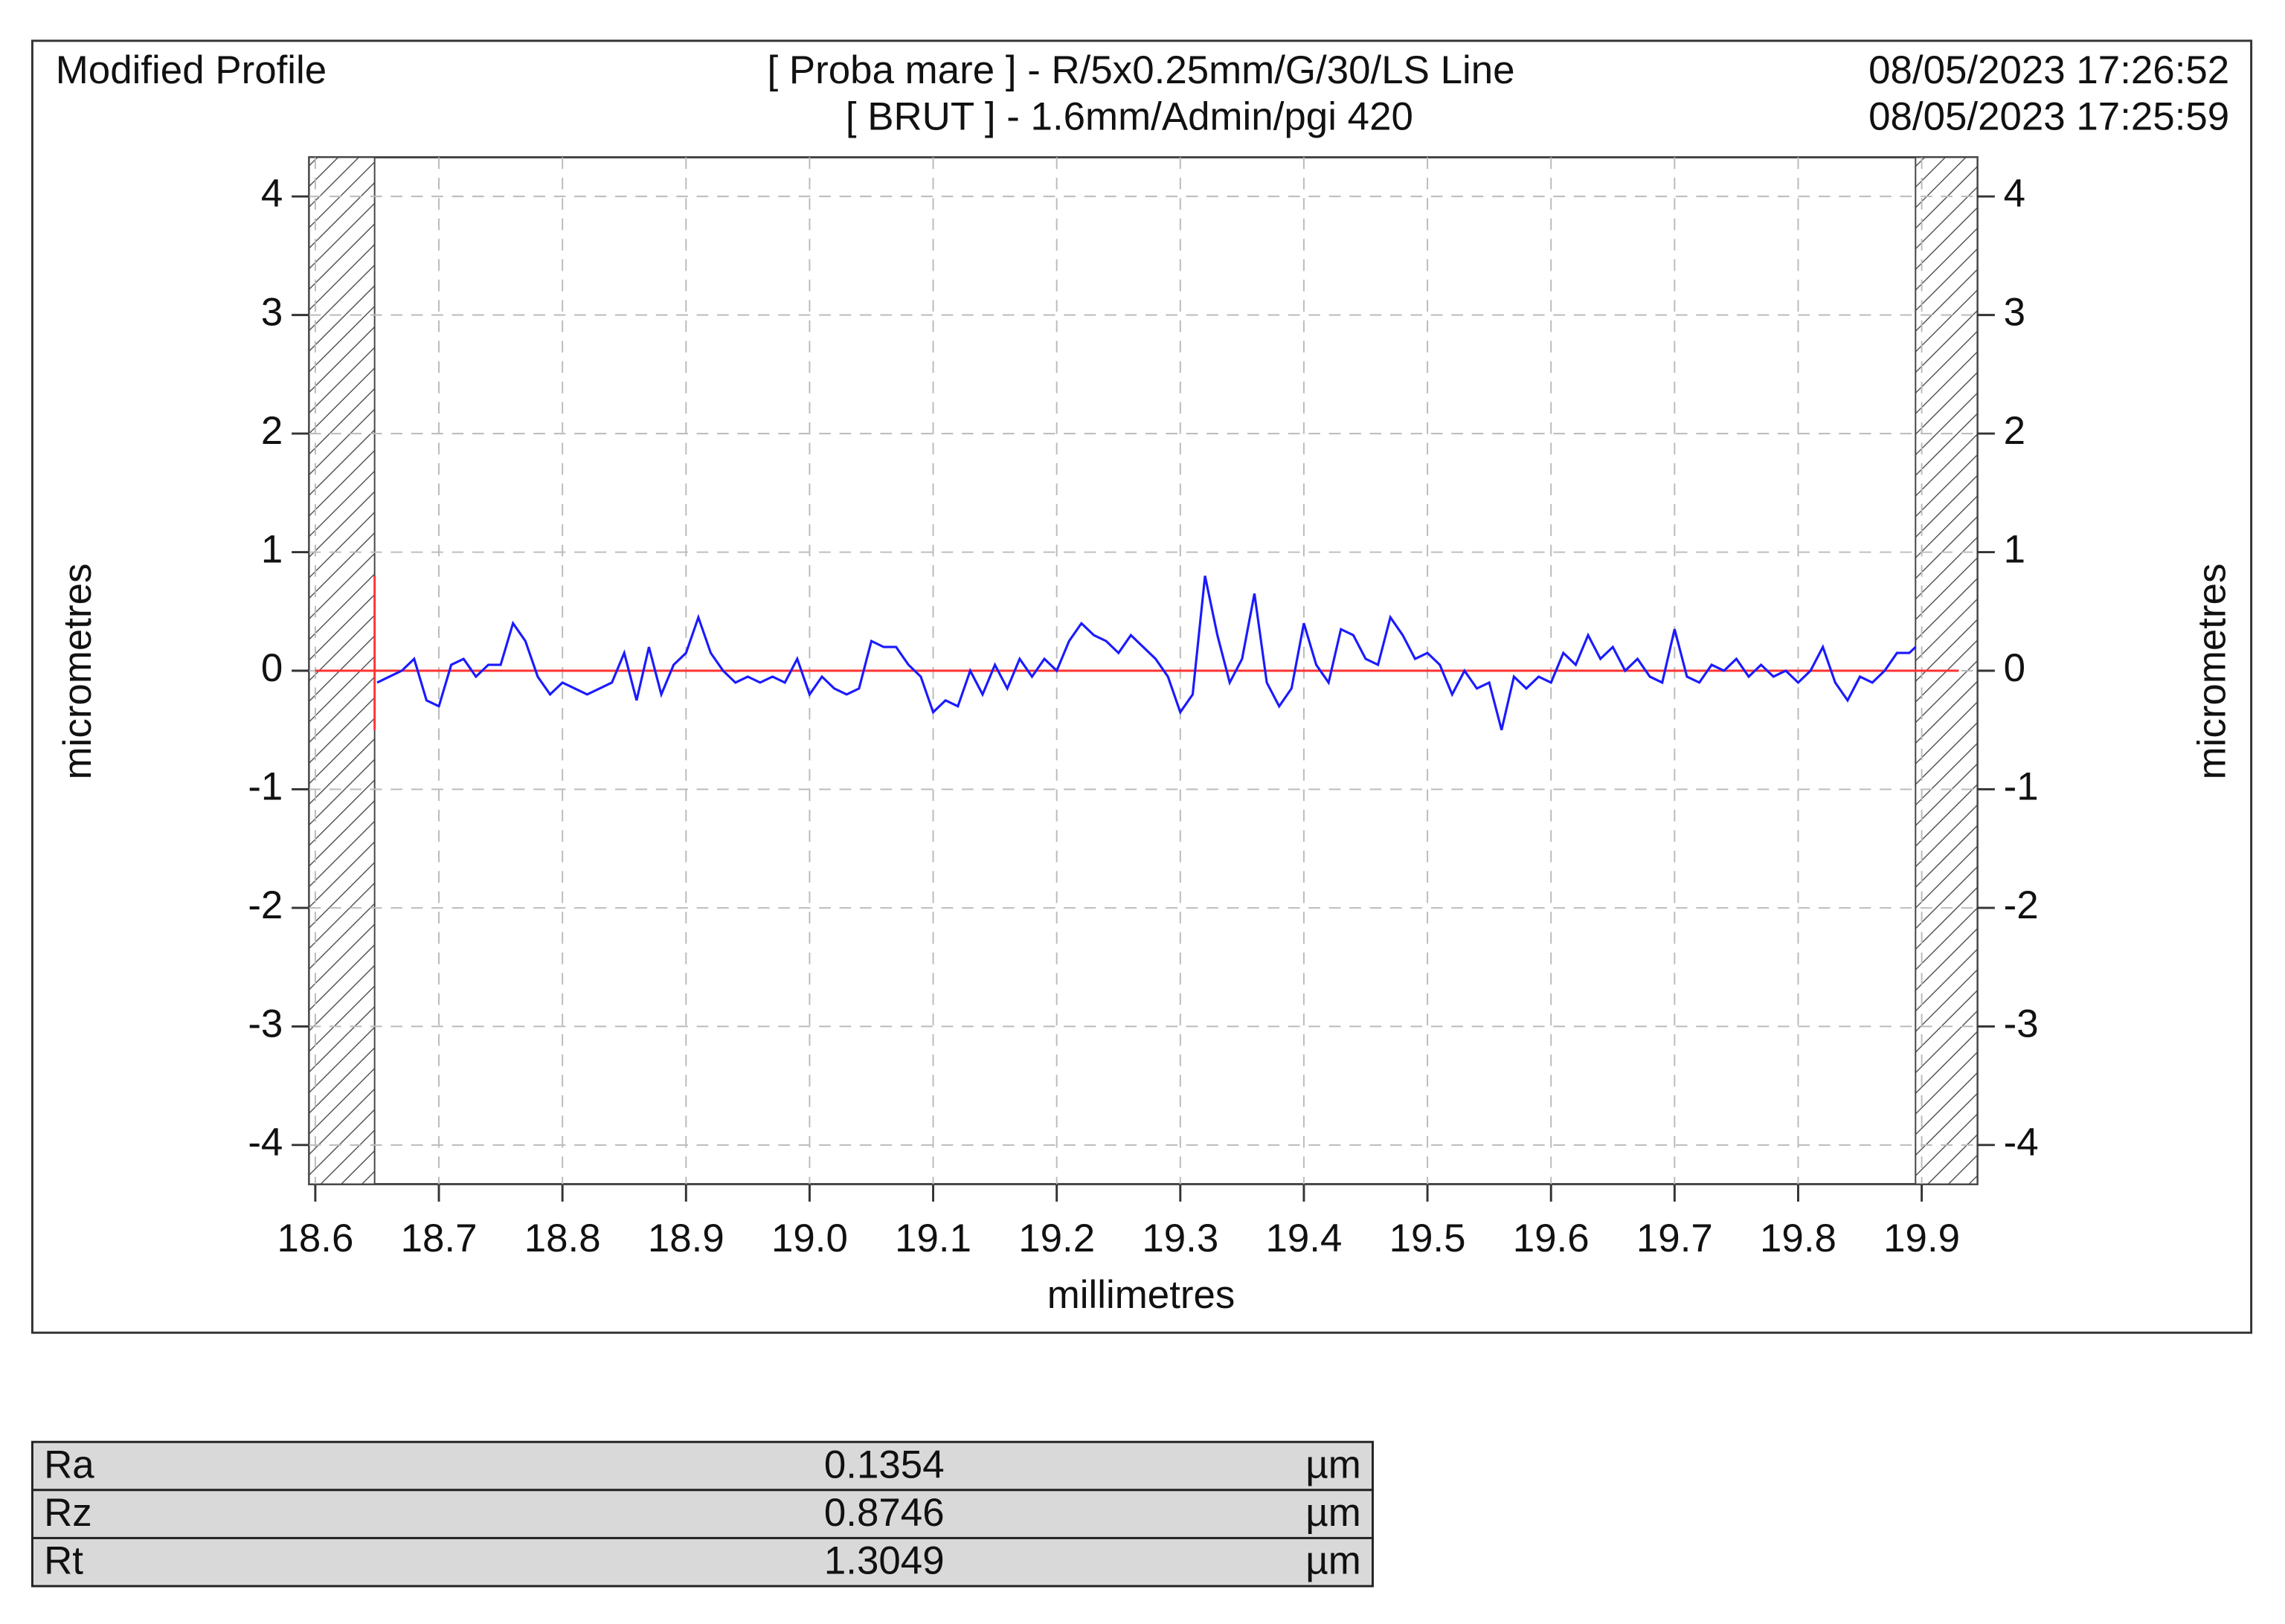  I want to click on y-tick-label: -1, so click(265, 786).